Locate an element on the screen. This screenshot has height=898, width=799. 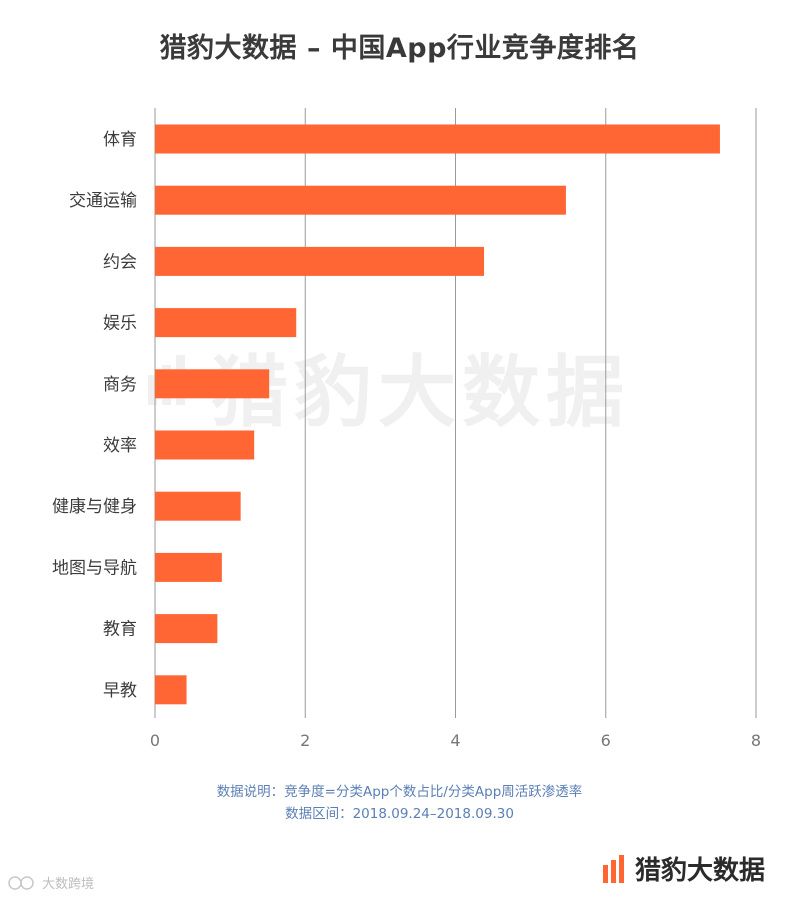
category-label: 地图与导航 is located at coordinates (94, 568).